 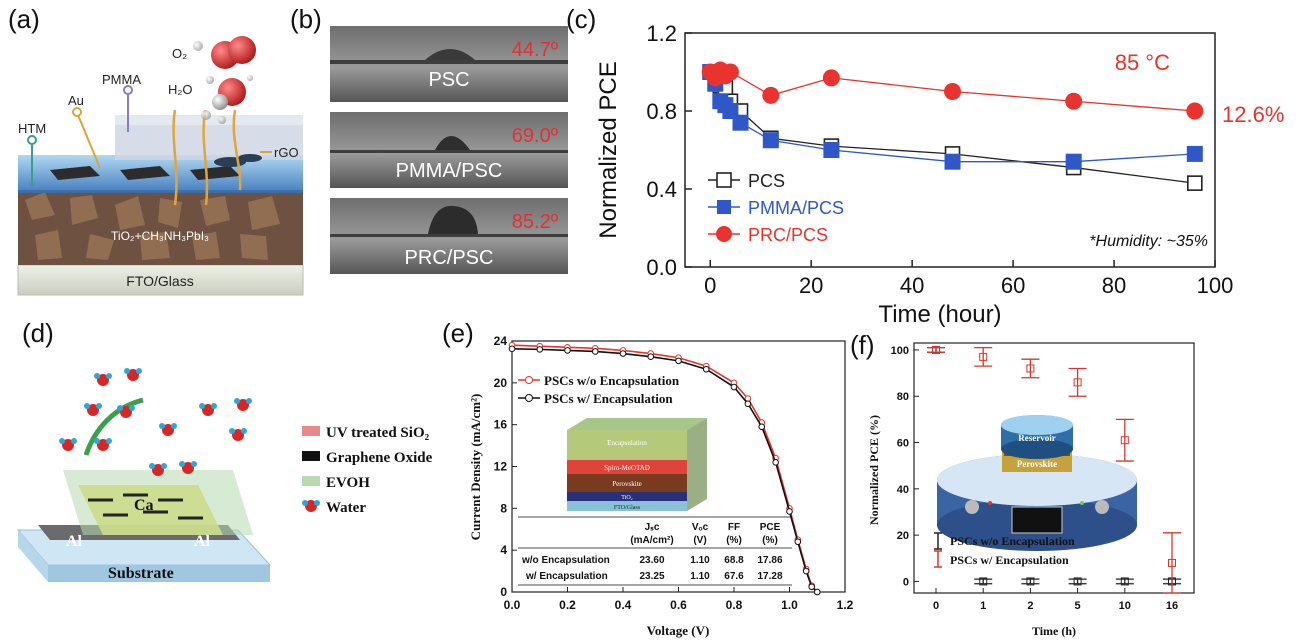 What do you see at coordinates (179, 53) in the screenshot?
I see `o2-label: O₂` at bounding box center [179, 53].